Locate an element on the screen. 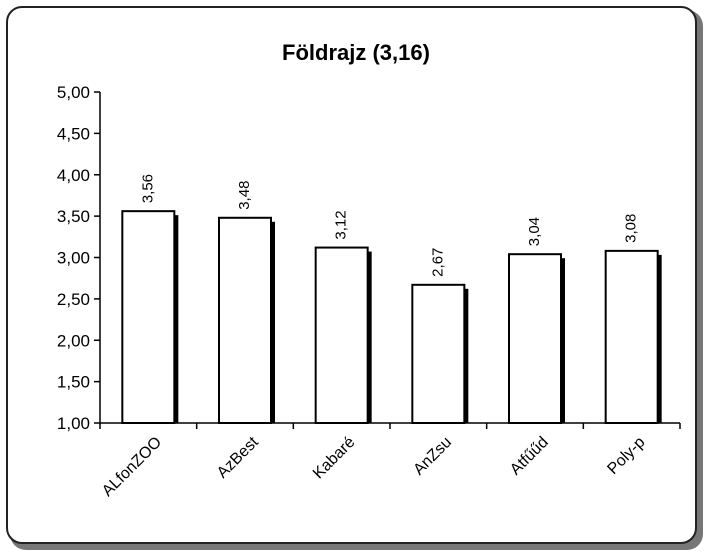 Image resolution: width=709 pixels, height=556 pixels. y-tick-label: 2,00 is located at coordinates (73, 340).